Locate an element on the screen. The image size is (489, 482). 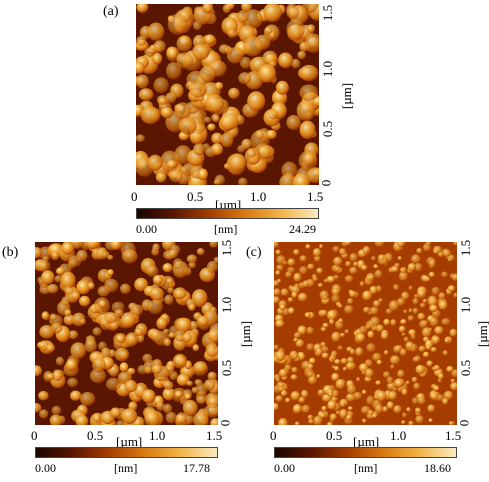
y-tick: 1.5 is located at coordinates (466, 248).